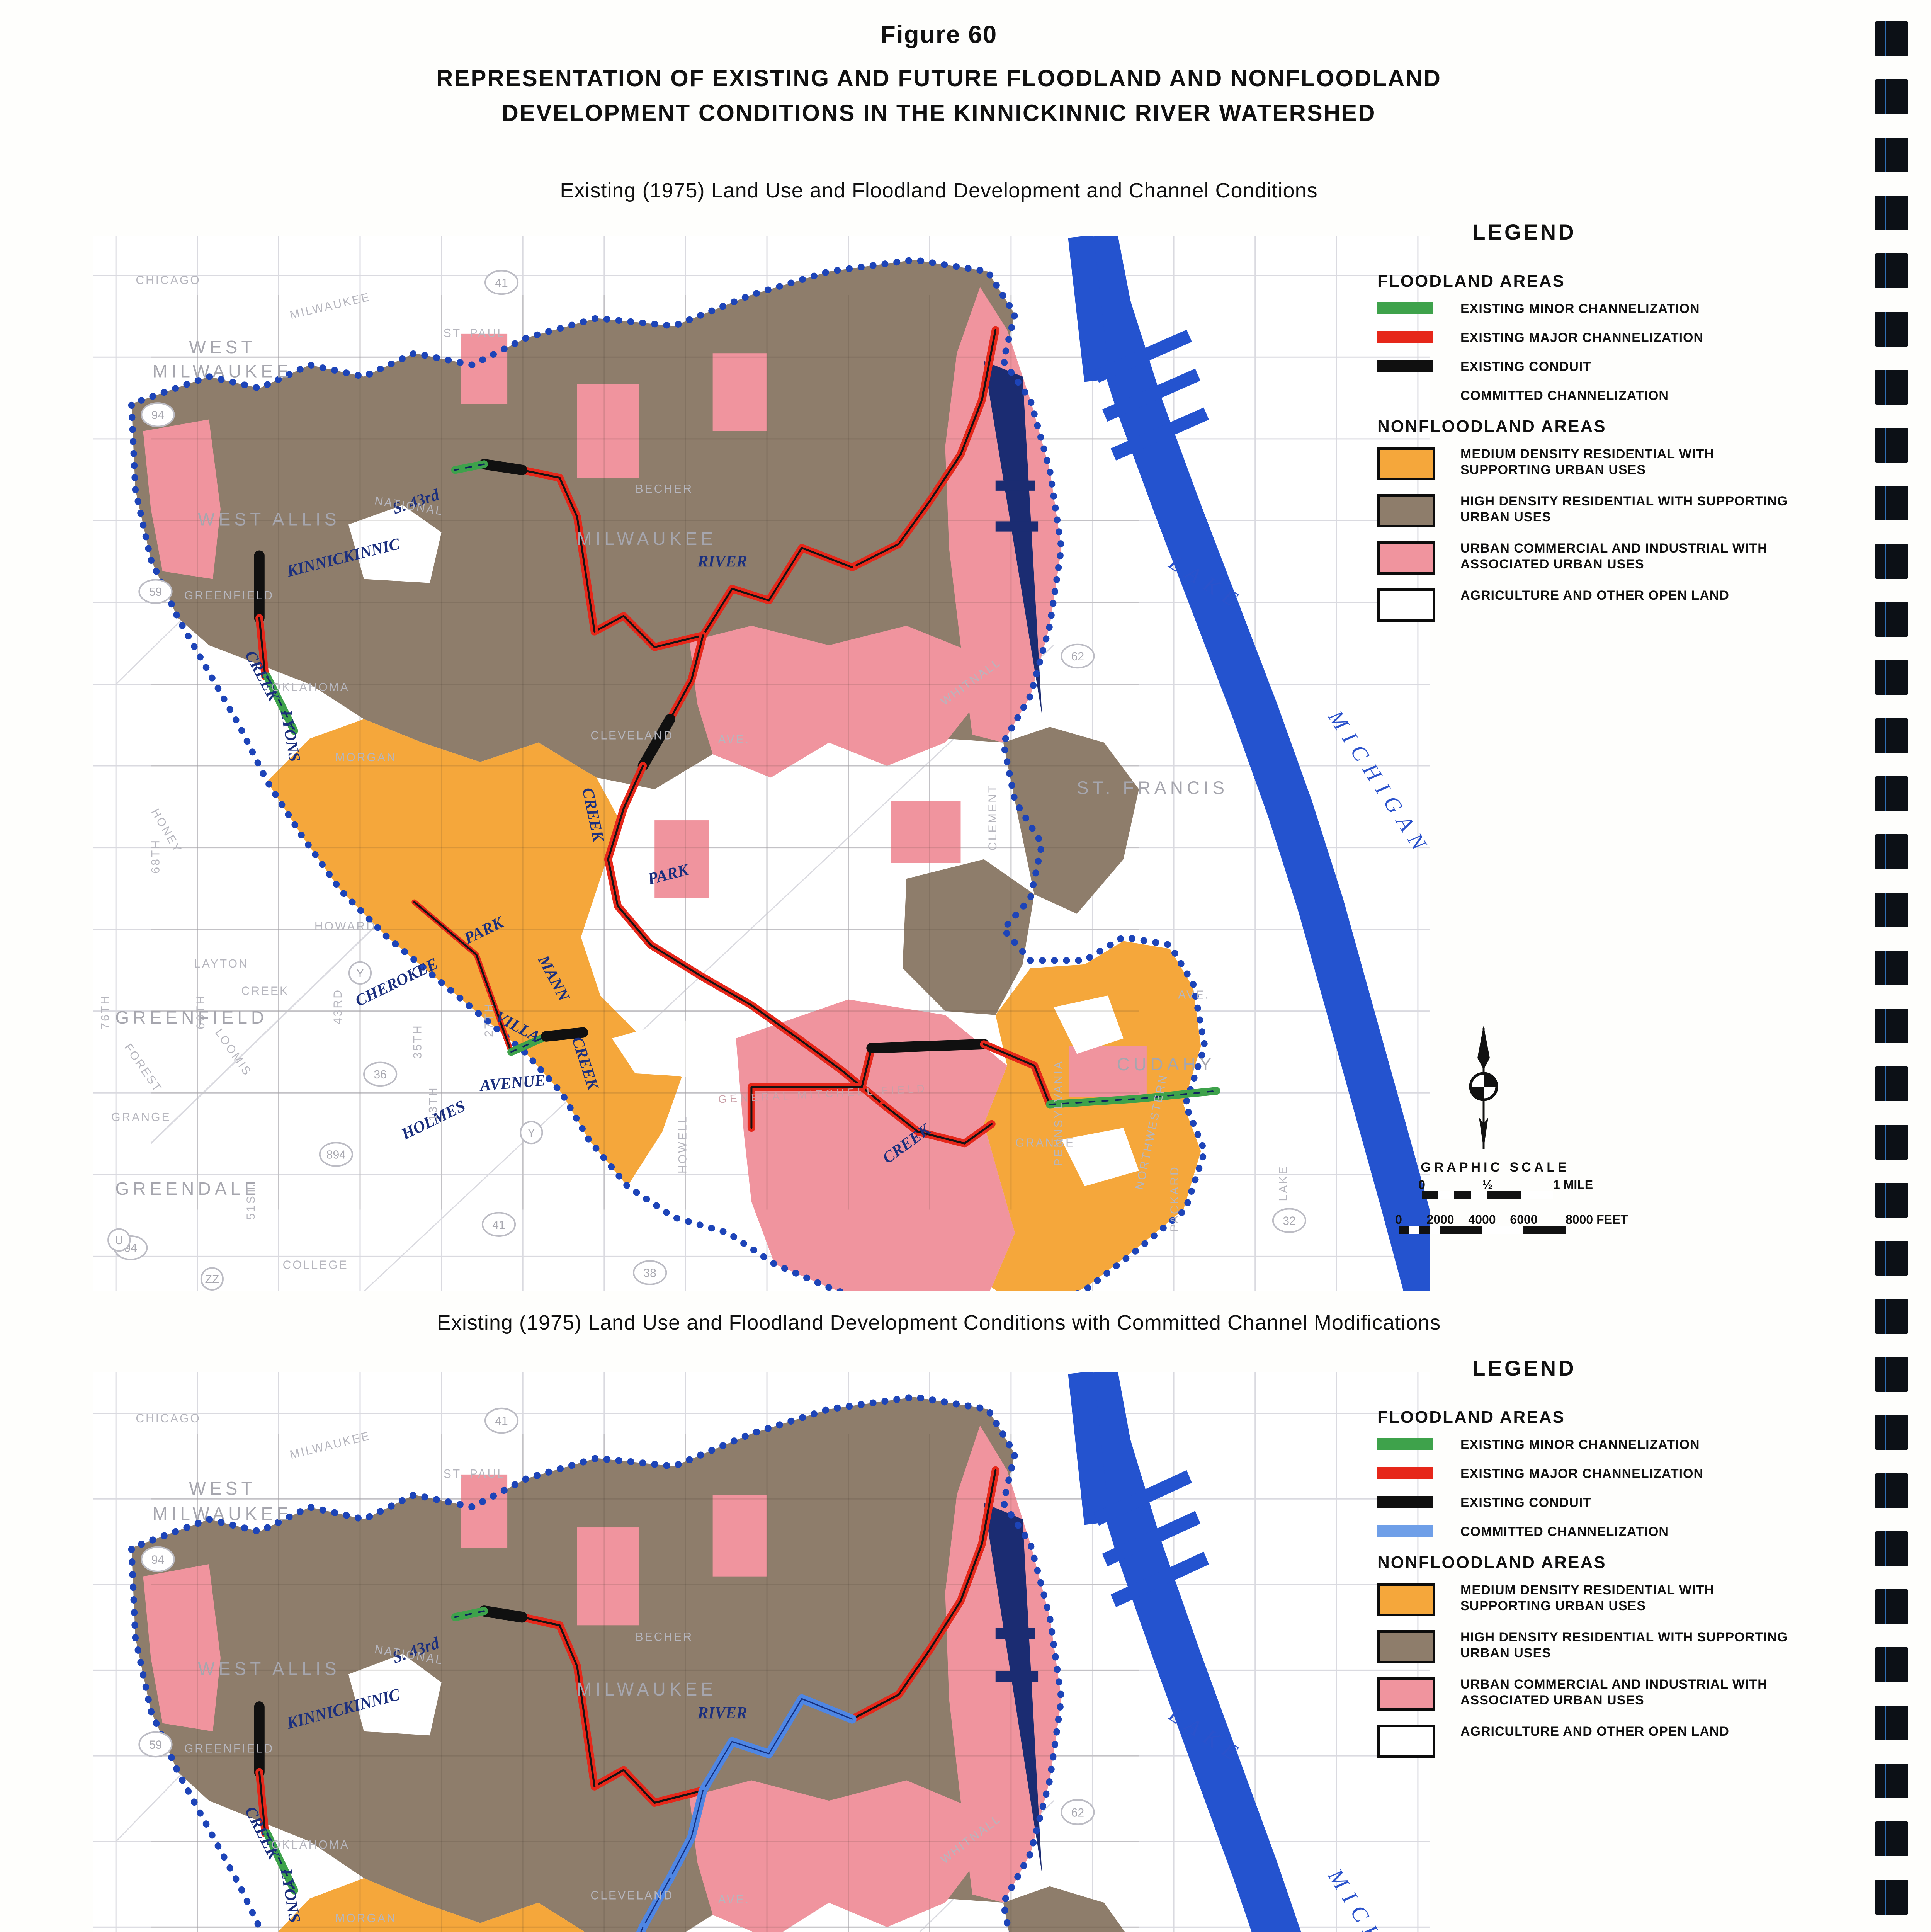 This screenshot has height=1932, width=1931. Describe the element at coordinates (191, 1017) in the screenshot. I see `map-label-greenfield_c: GREENFIELD` at that location.